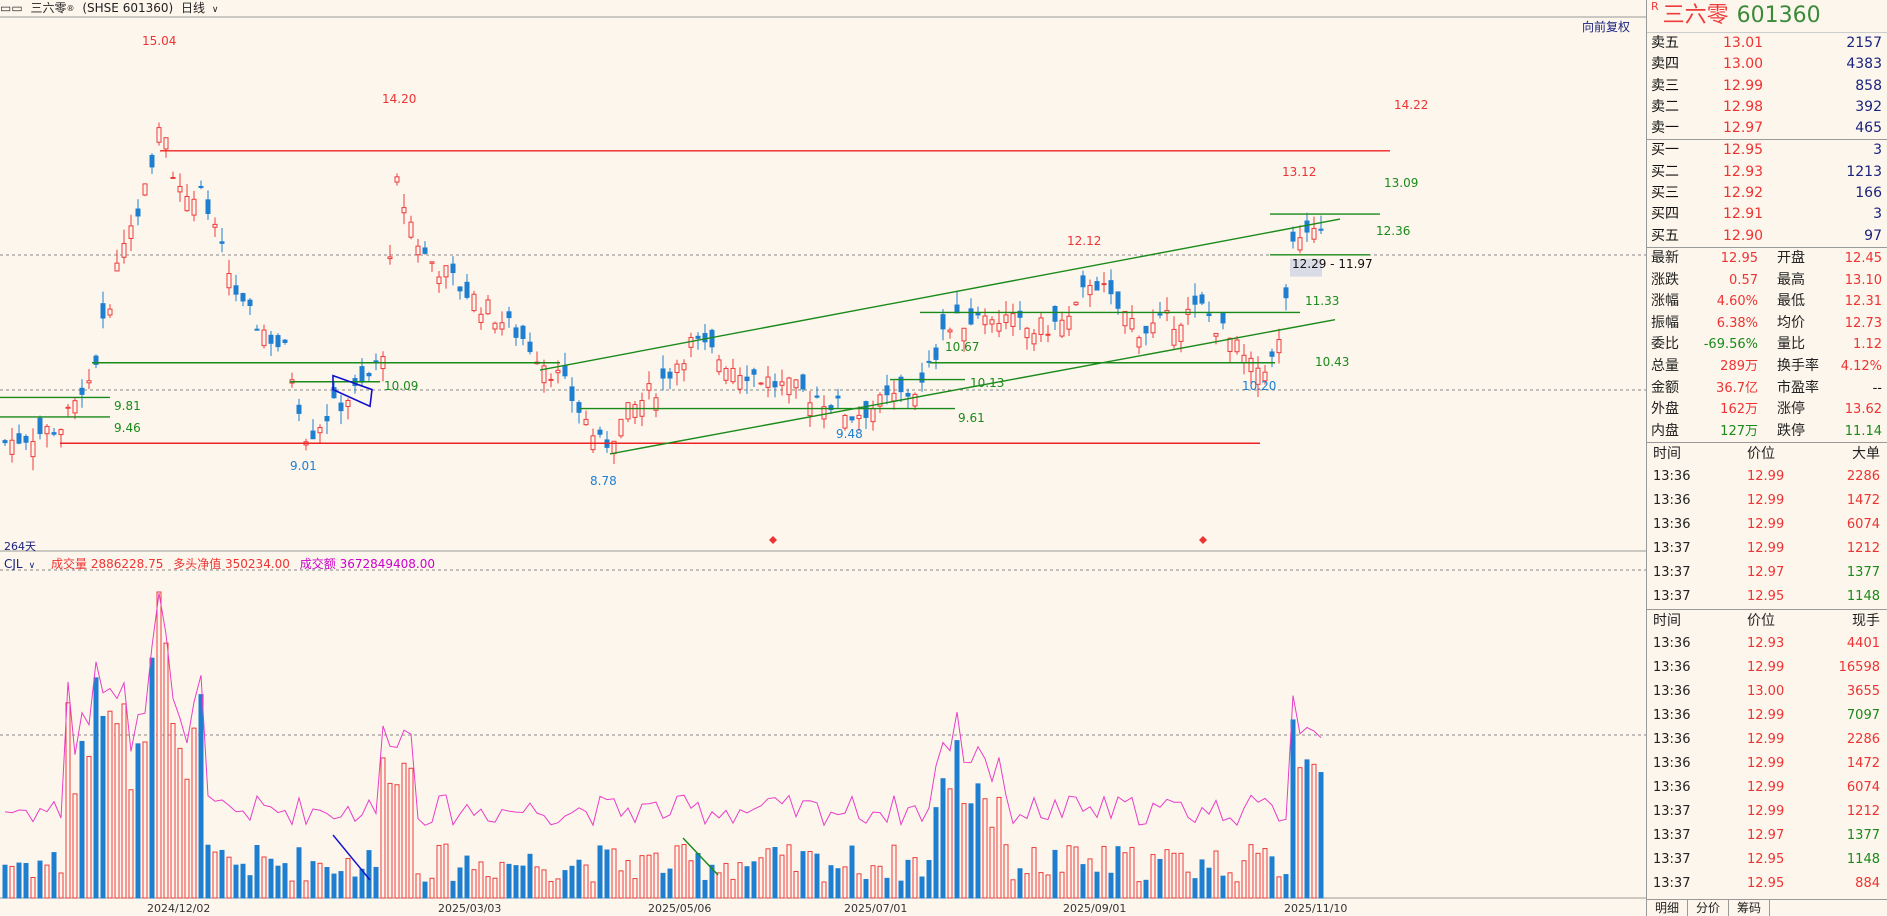 The image size is (1887, 916). What do you see at coordinates (1767, 302) in the screenshot?
I see `quote-row: 涨幅 4.60% 最低 12.31` at bounding box center [1767, 302].